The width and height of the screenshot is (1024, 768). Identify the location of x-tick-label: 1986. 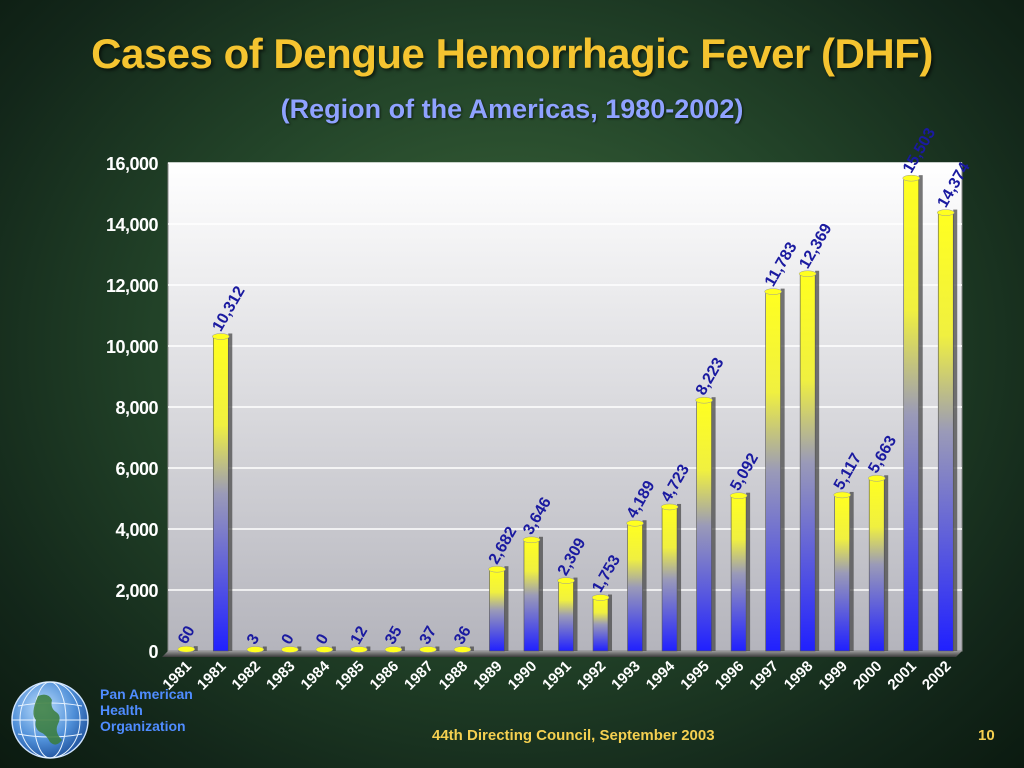
(385, 676).